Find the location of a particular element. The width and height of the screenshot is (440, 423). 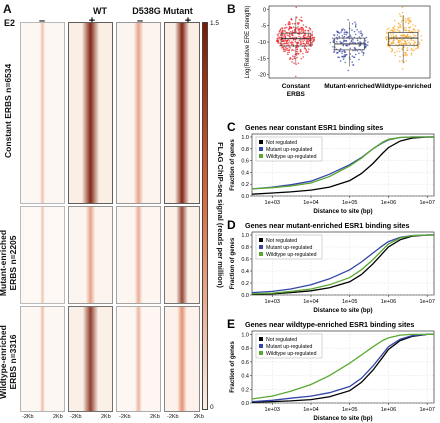

col-sign-wt-minus: – is located at coordinates (42, 21).